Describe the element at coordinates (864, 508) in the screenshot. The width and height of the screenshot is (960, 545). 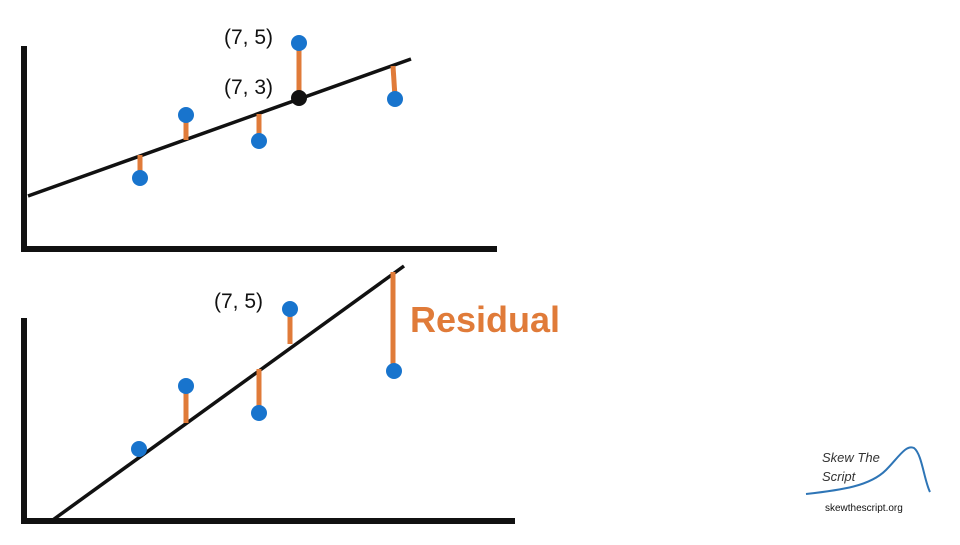
I see `logo-url: skewthescript.org` at that location.